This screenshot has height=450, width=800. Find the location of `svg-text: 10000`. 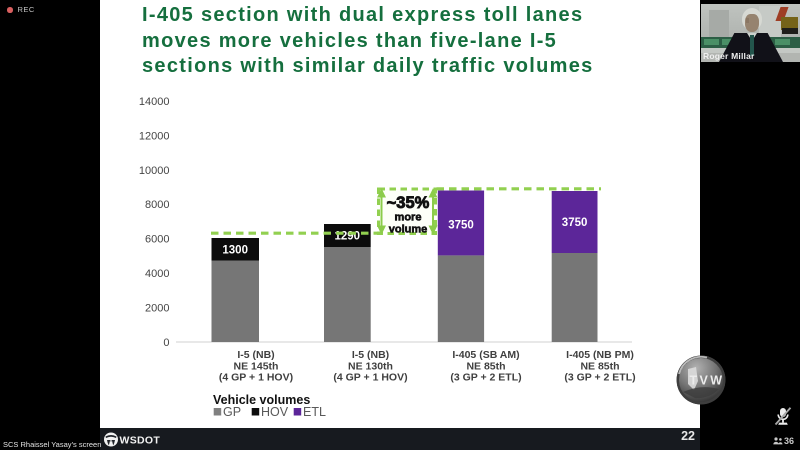

svg-text: 10000 is located at coordinates (154, 171).